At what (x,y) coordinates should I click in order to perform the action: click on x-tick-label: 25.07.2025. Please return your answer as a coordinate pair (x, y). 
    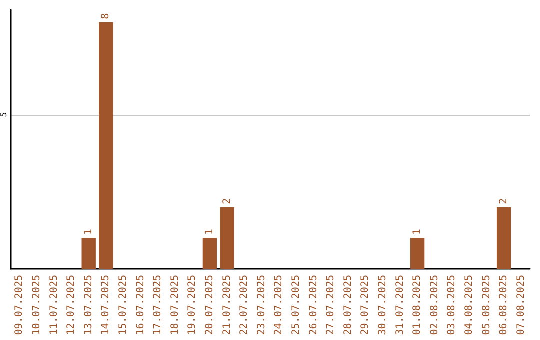
    Looking at the image, I should click on (296, 305).